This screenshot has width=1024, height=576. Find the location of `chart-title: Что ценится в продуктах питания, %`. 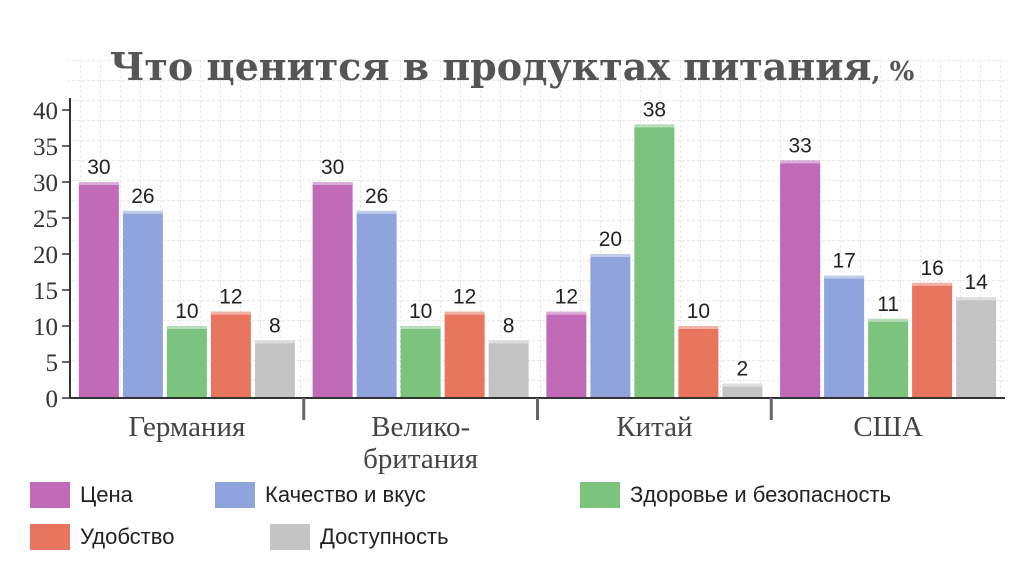

chart-title: Что ценится в продуктах питания, % is located at coordinates (512, 66).